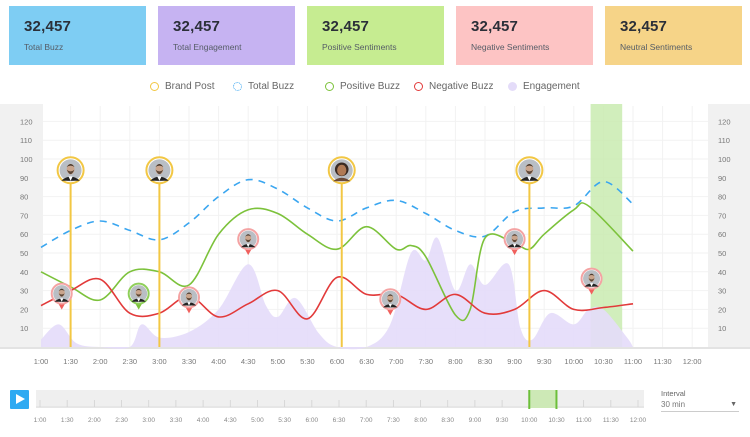  Describe the element at coordinates (159, 361) in the screenshot. I see `x-tick-label: 3:00` at that location.